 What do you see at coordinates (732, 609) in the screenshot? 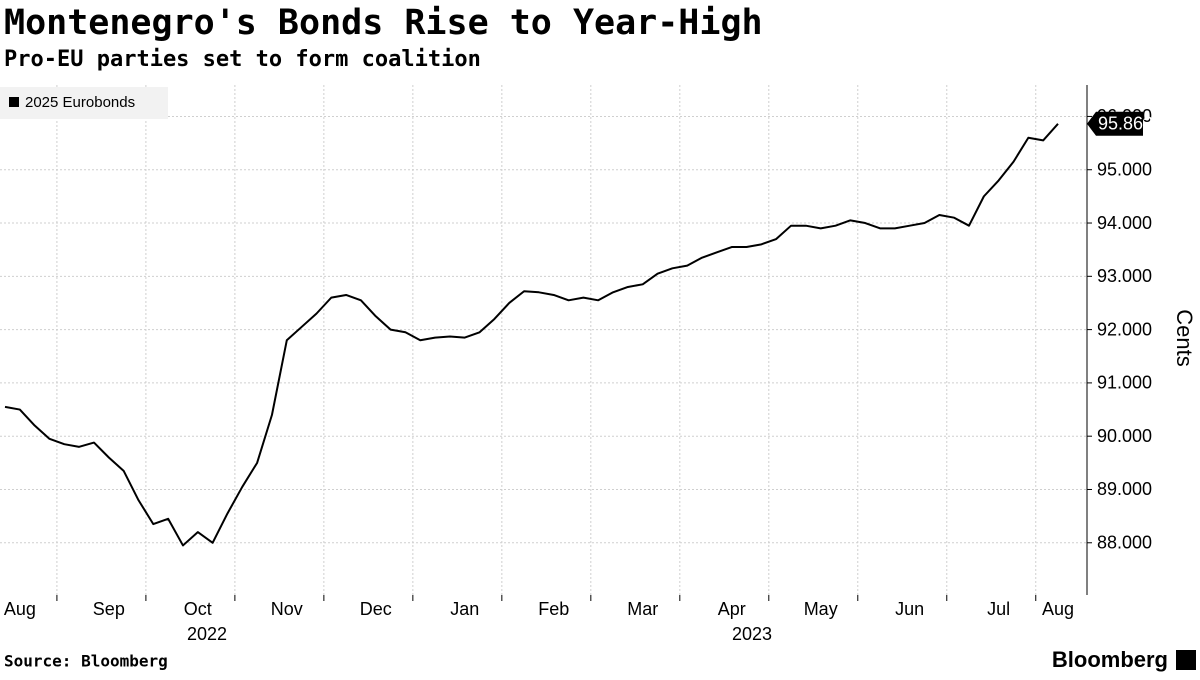
I see `x-tick-label: Apr` at bounding box center [732, 609].